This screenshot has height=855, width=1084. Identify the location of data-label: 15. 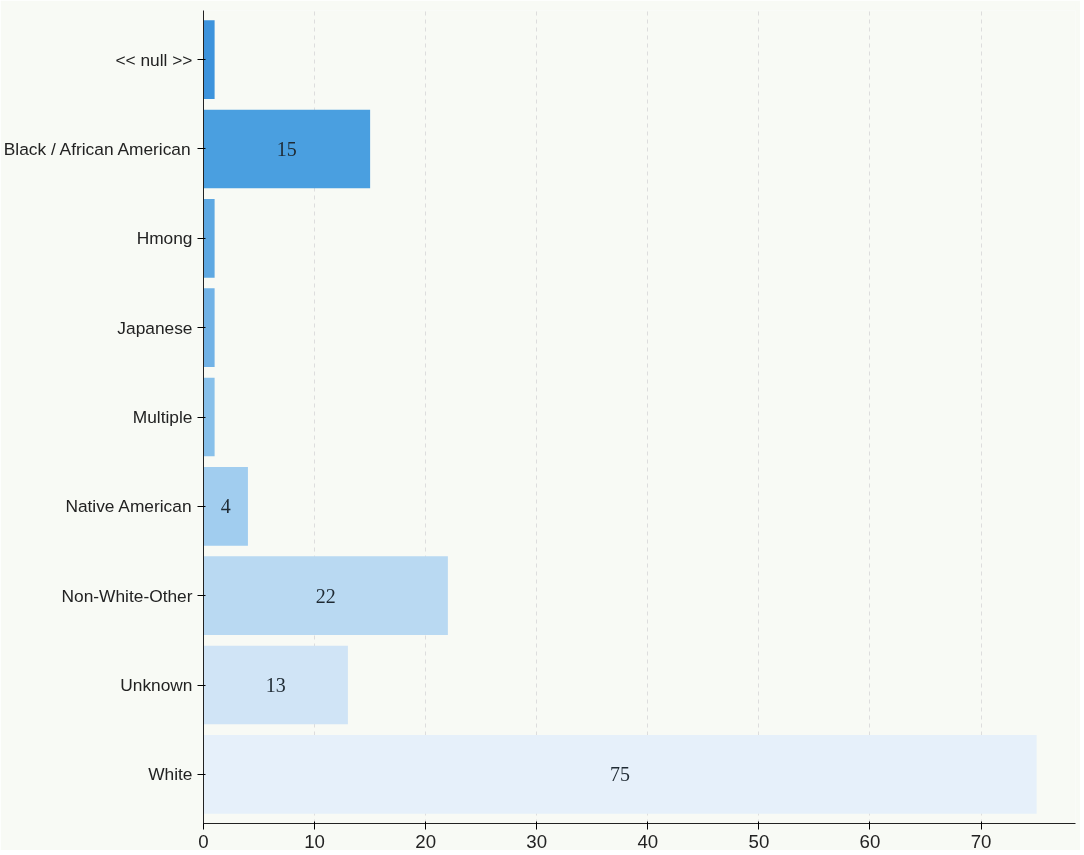
(286, 148).